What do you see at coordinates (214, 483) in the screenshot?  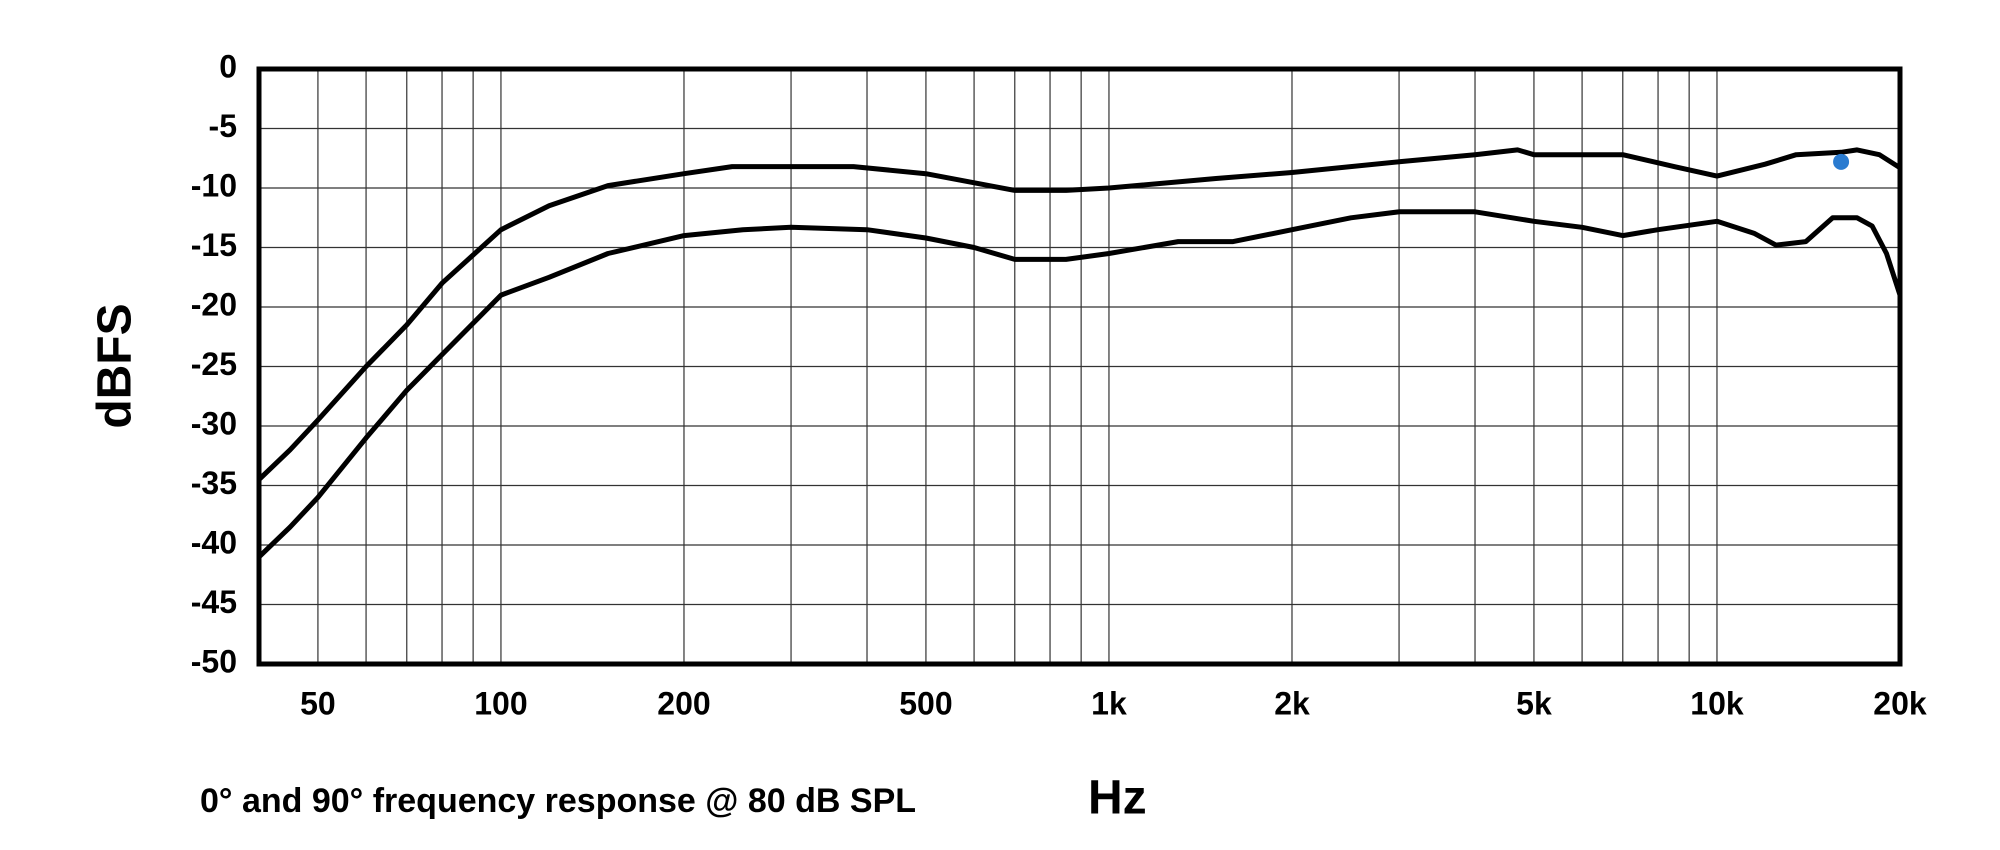 I see `y-tick-label: -35` at bounding box center [214, 483].